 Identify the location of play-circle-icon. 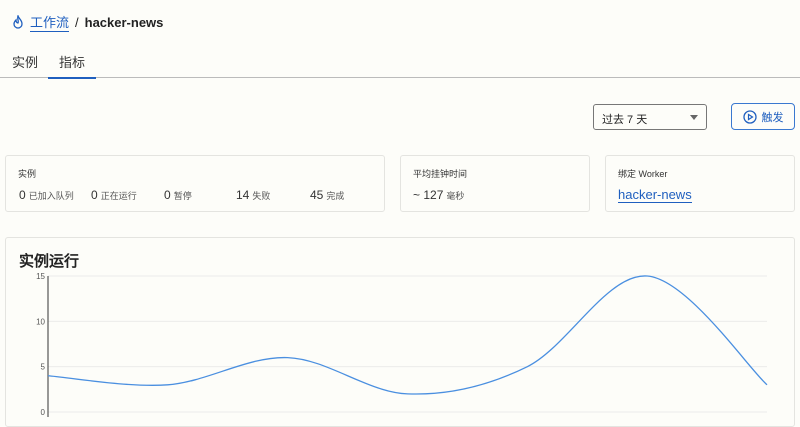
(749, 116).